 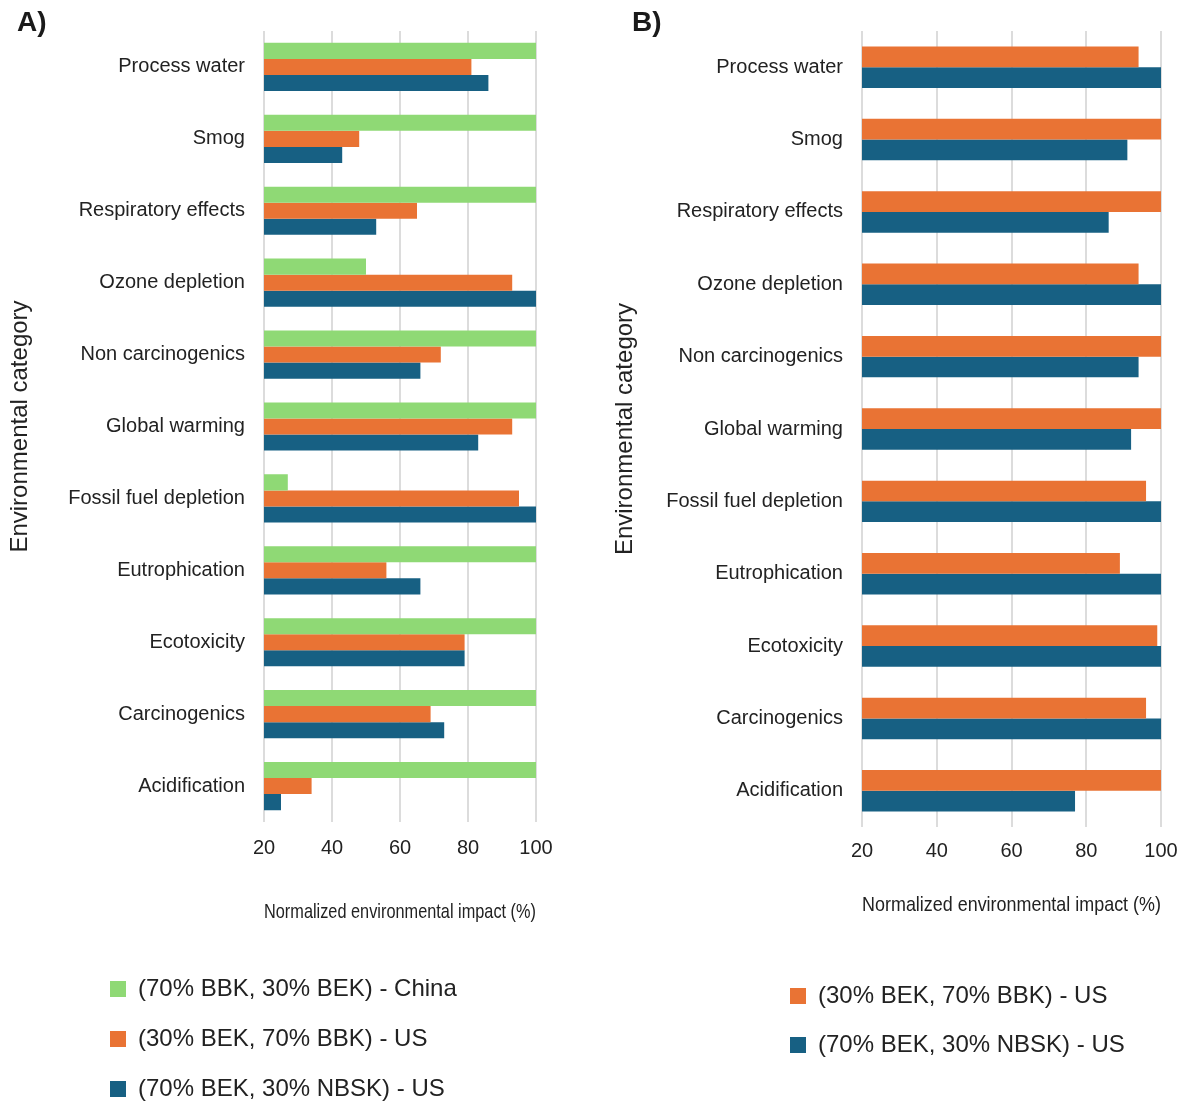 I want to click on text: A), so click(x=32, y=21).